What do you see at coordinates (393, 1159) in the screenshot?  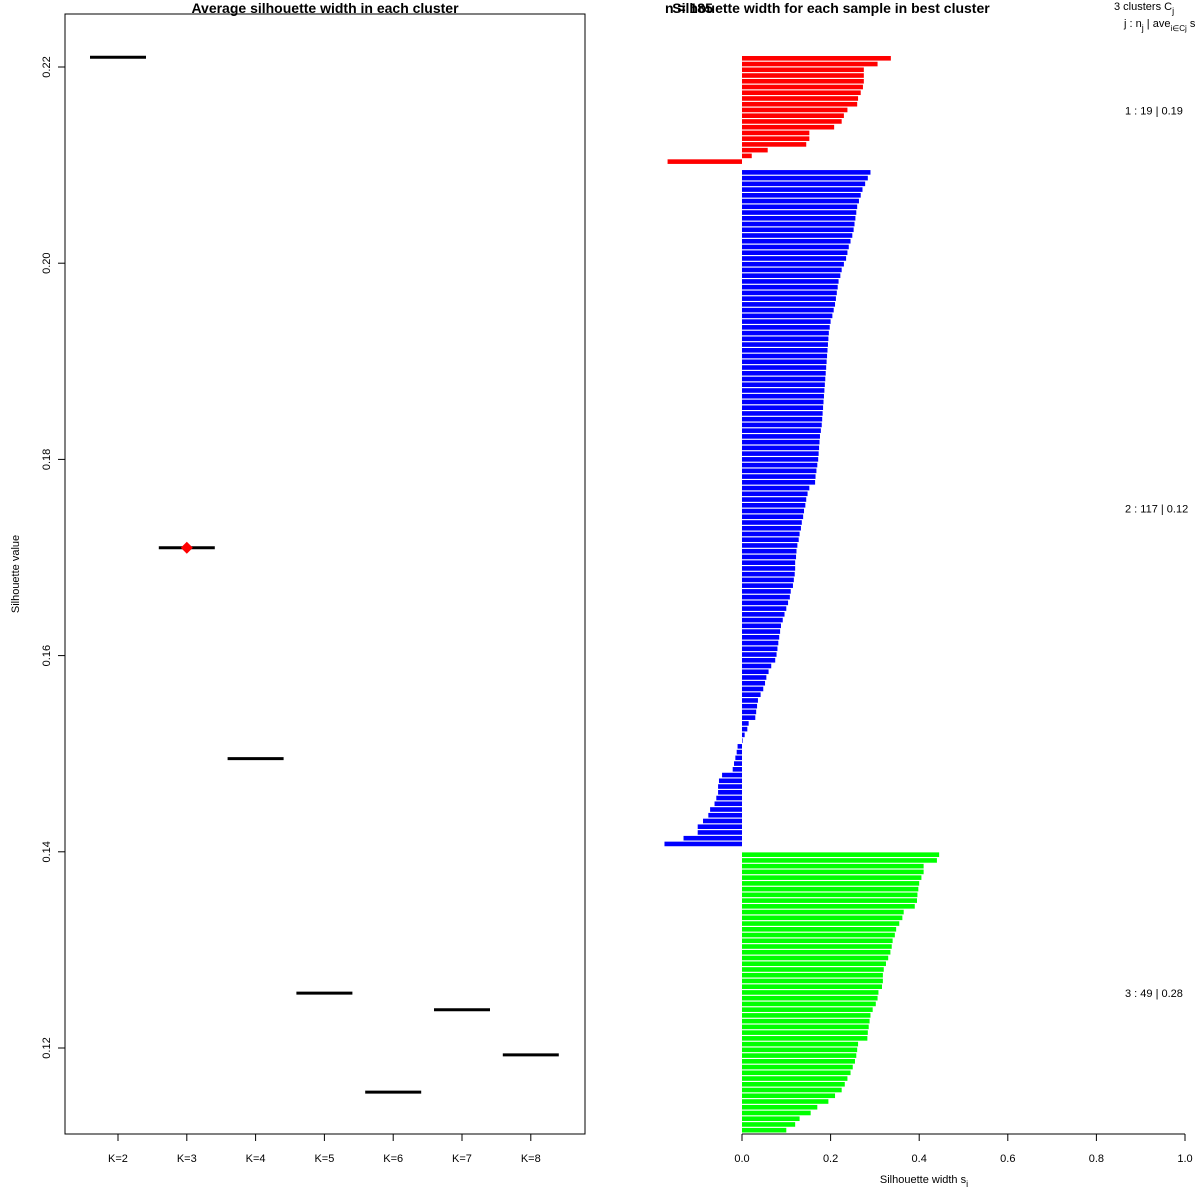 I see `left-x-tick-label: K=6` at bounding box center [393, 1159].